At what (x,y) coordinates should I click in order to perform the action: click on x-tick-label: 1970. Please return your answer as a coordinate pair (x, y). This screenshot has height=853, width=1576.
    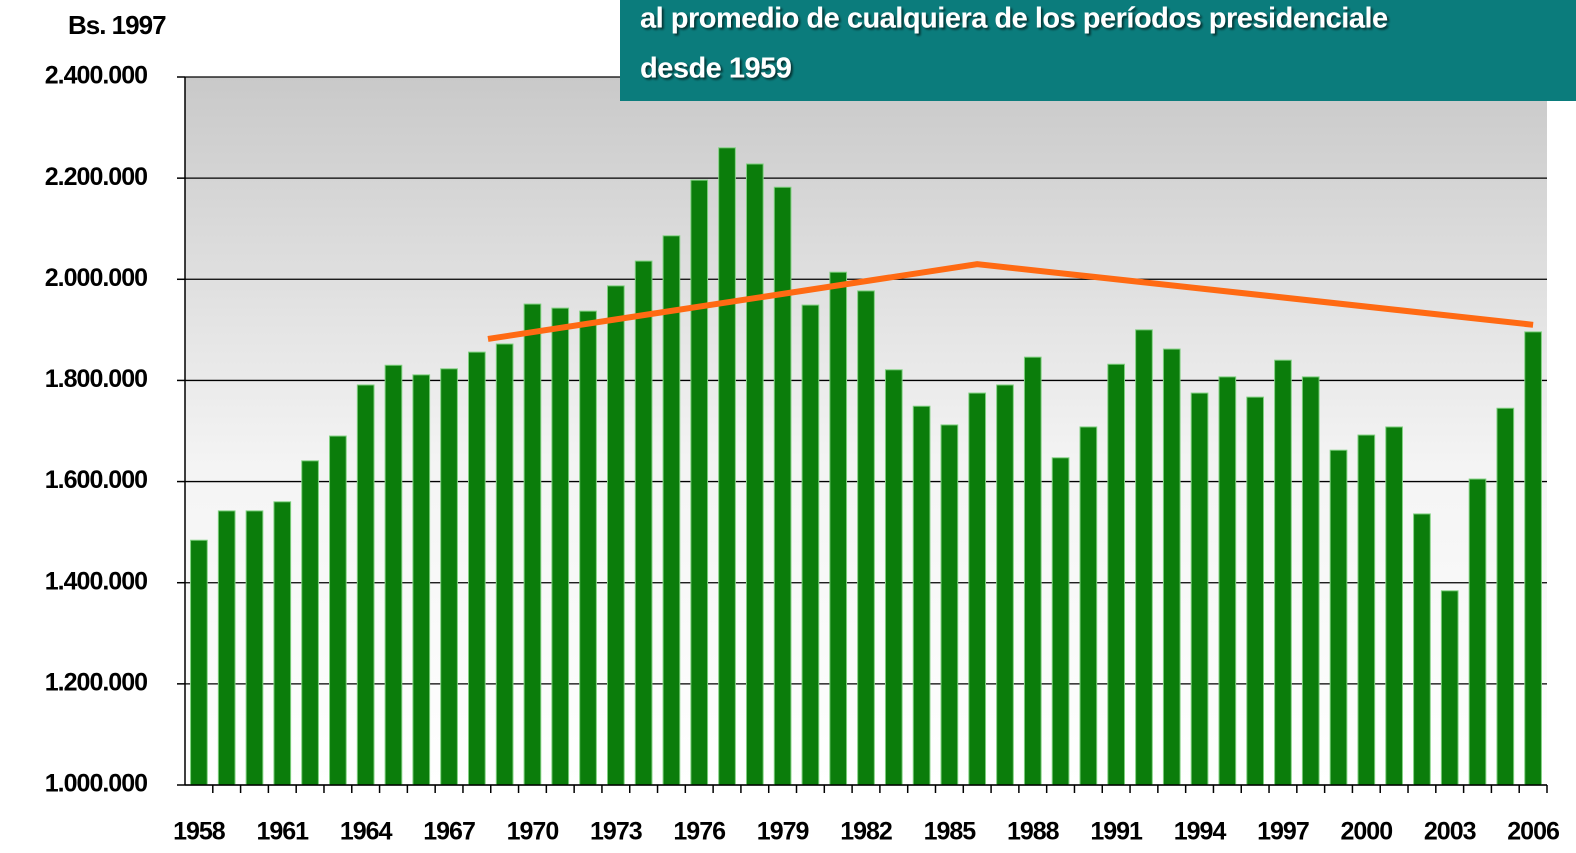
    Looking at the image, I should click on (533, 832).